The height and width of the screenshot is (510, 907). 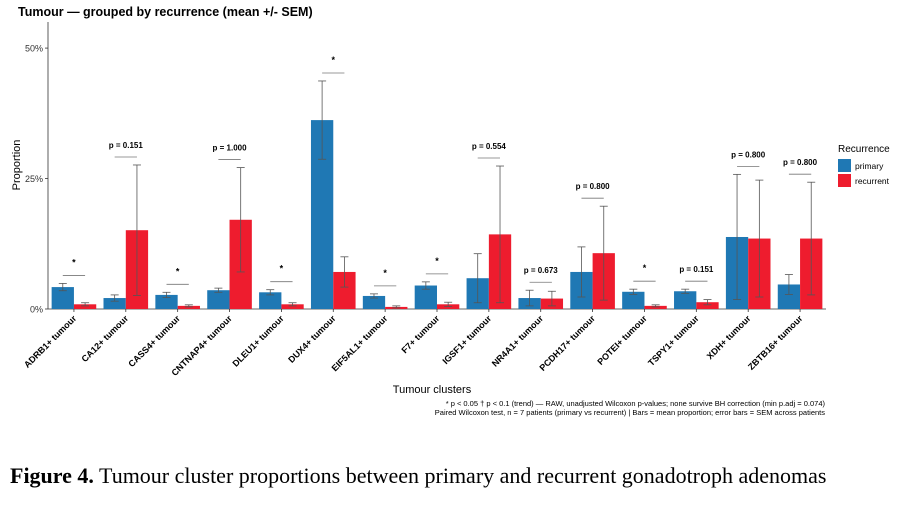 What do you see at coordinates (869, 166) in the screenshot?
I see `legend-label-primary: primary` at bounding box center [869, 166].